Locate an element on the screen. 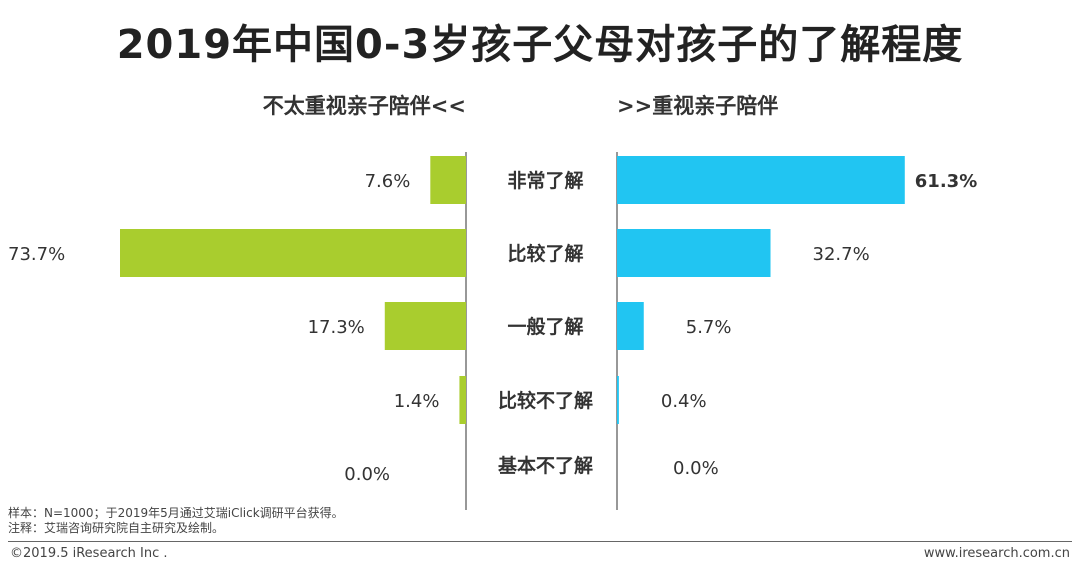  copyright-text: ©2019.5 iResearch Inc . is located at coordinates (89, 553).